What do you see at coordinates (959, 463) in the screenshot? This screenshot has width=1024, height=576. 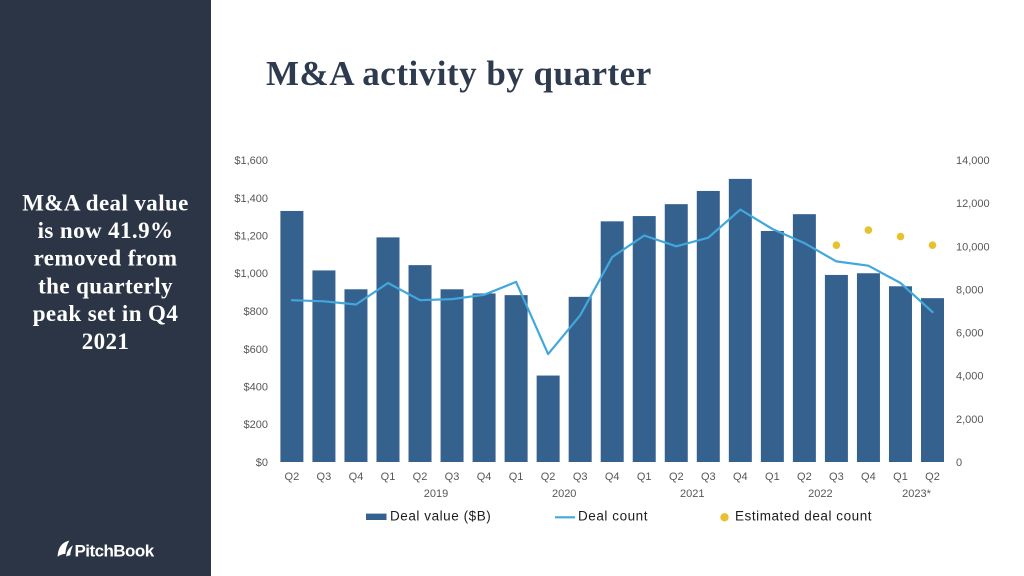 I see `svg-text: 0` at bounding box center [959, 463].